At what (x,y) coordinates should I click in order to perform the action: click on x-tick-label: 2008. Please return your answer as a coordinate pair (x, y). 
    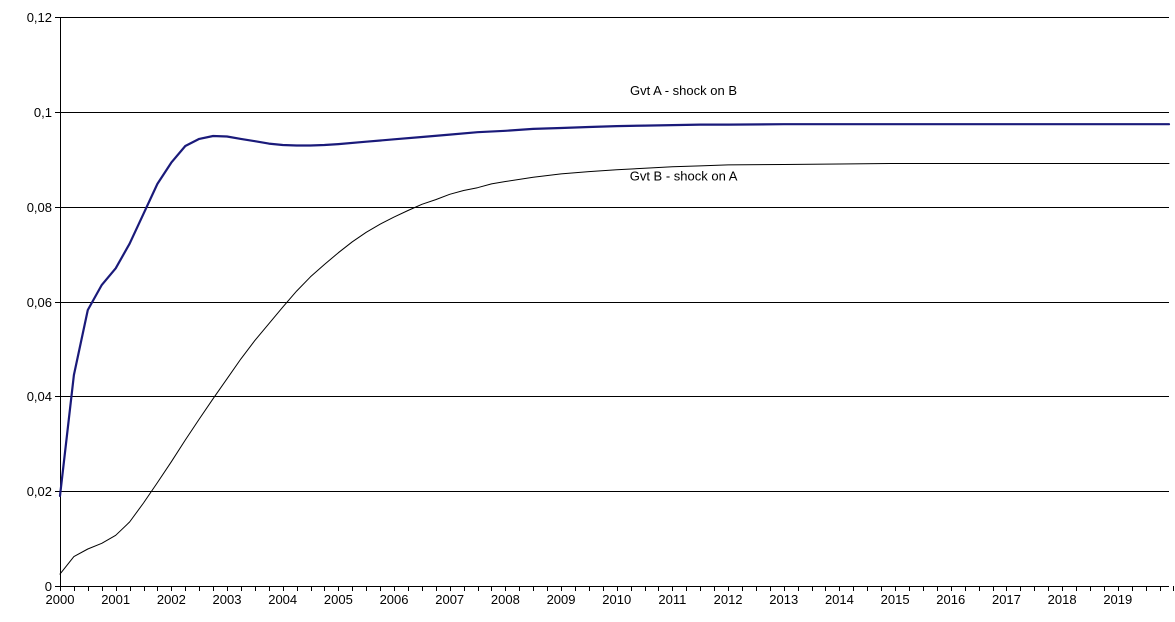
    Looking at the image, I should click on (505, 599).